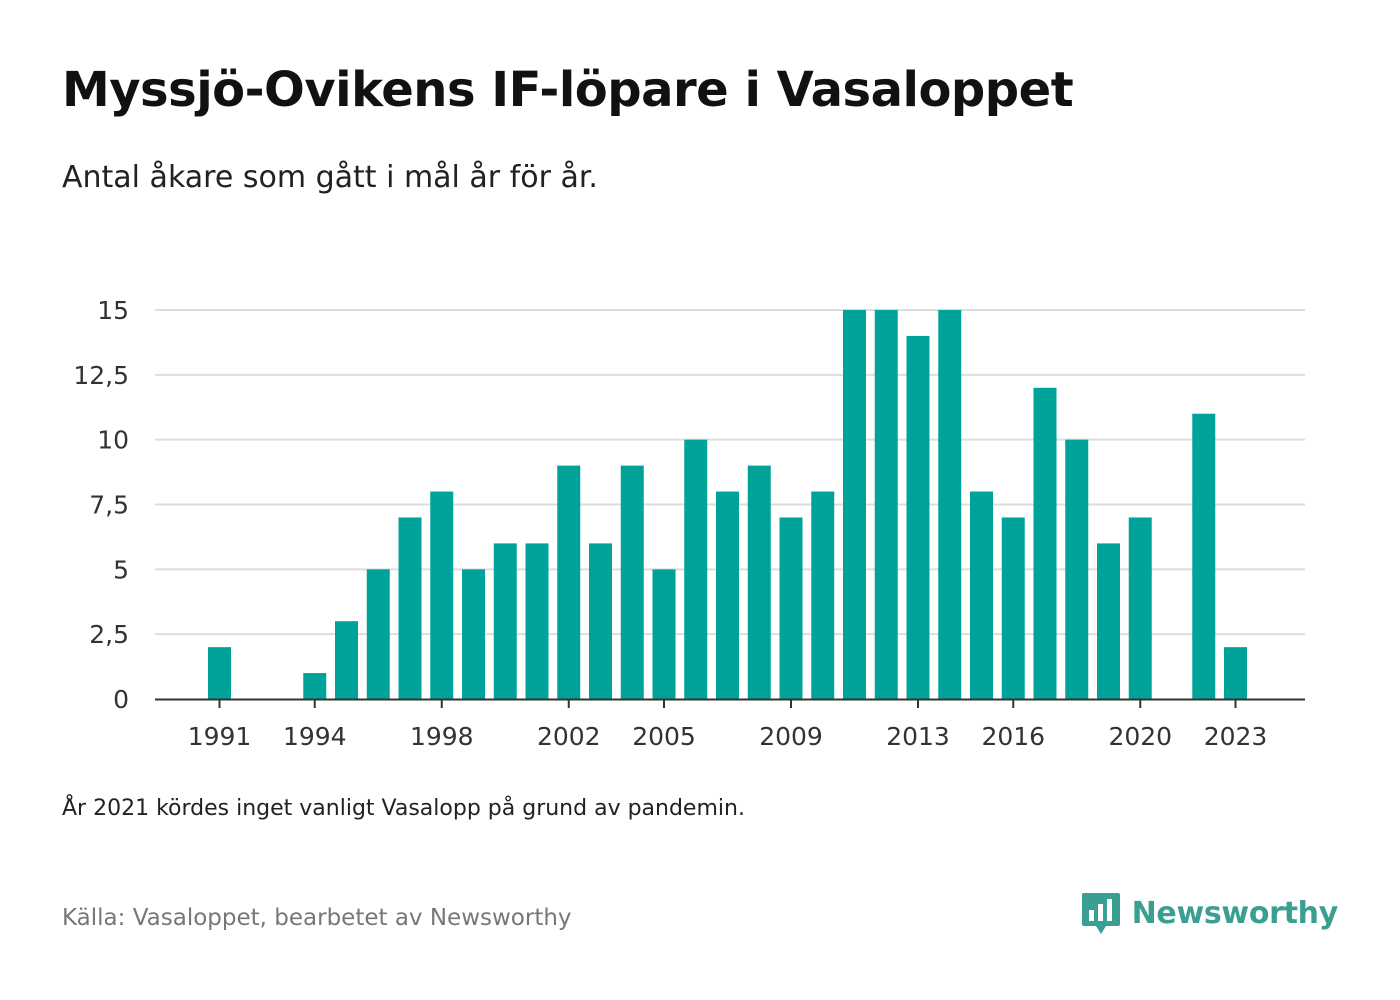  Describe the element at coordinates (378, 634) in the screenshot. I see `bar-1996` at that location.